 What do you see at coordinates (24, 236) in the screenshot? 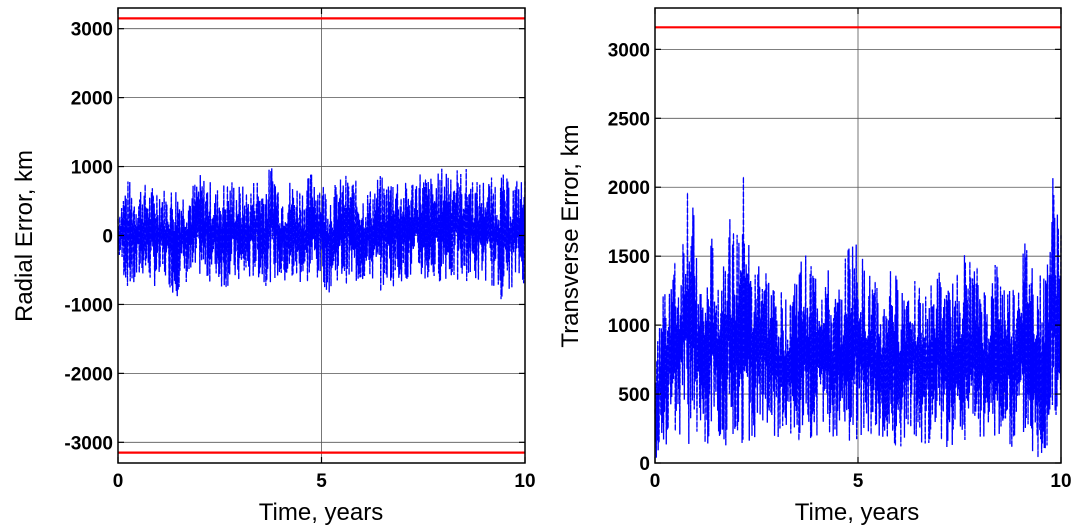
I see `y-axis-label: Radial Error, km` at bounding box center [24, 236].